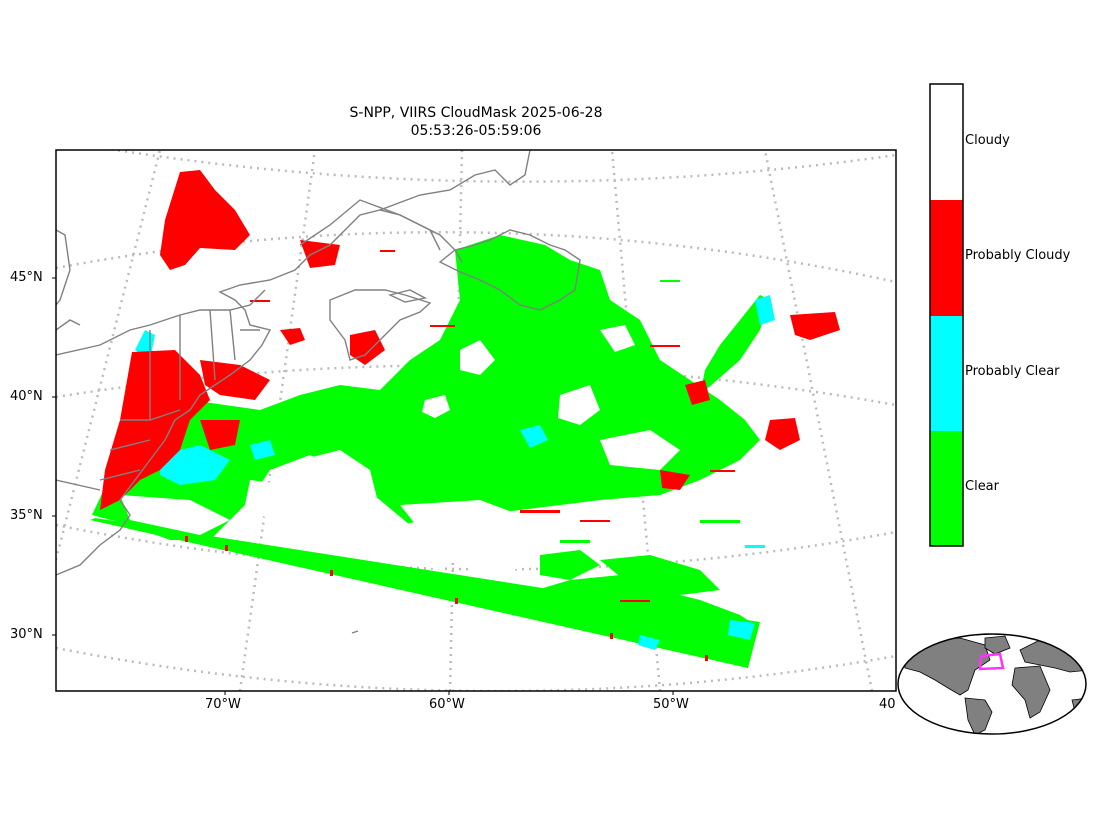  I want to click on parallel-45n, so click(476, 257).